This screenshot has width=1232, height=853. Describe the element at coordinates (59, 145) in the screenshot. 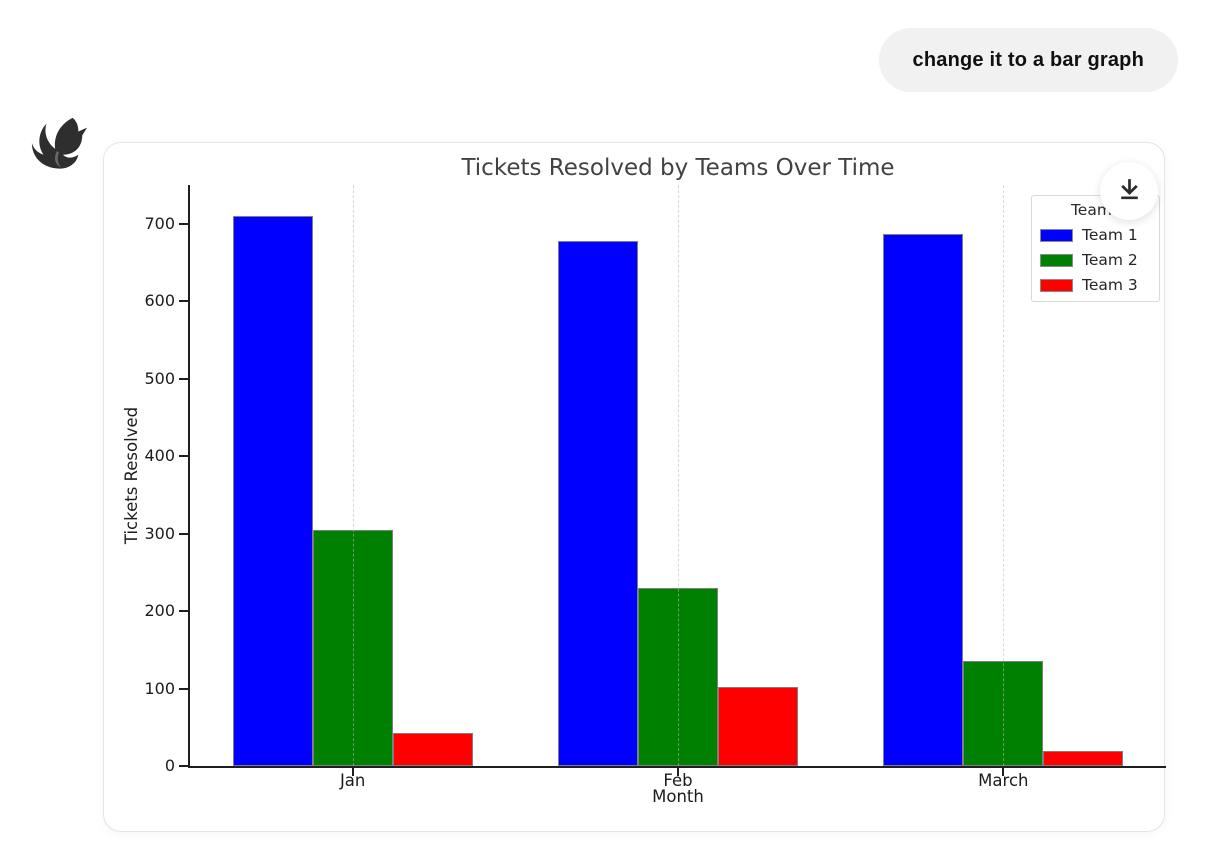

I see `assistant-avatar` at that location.